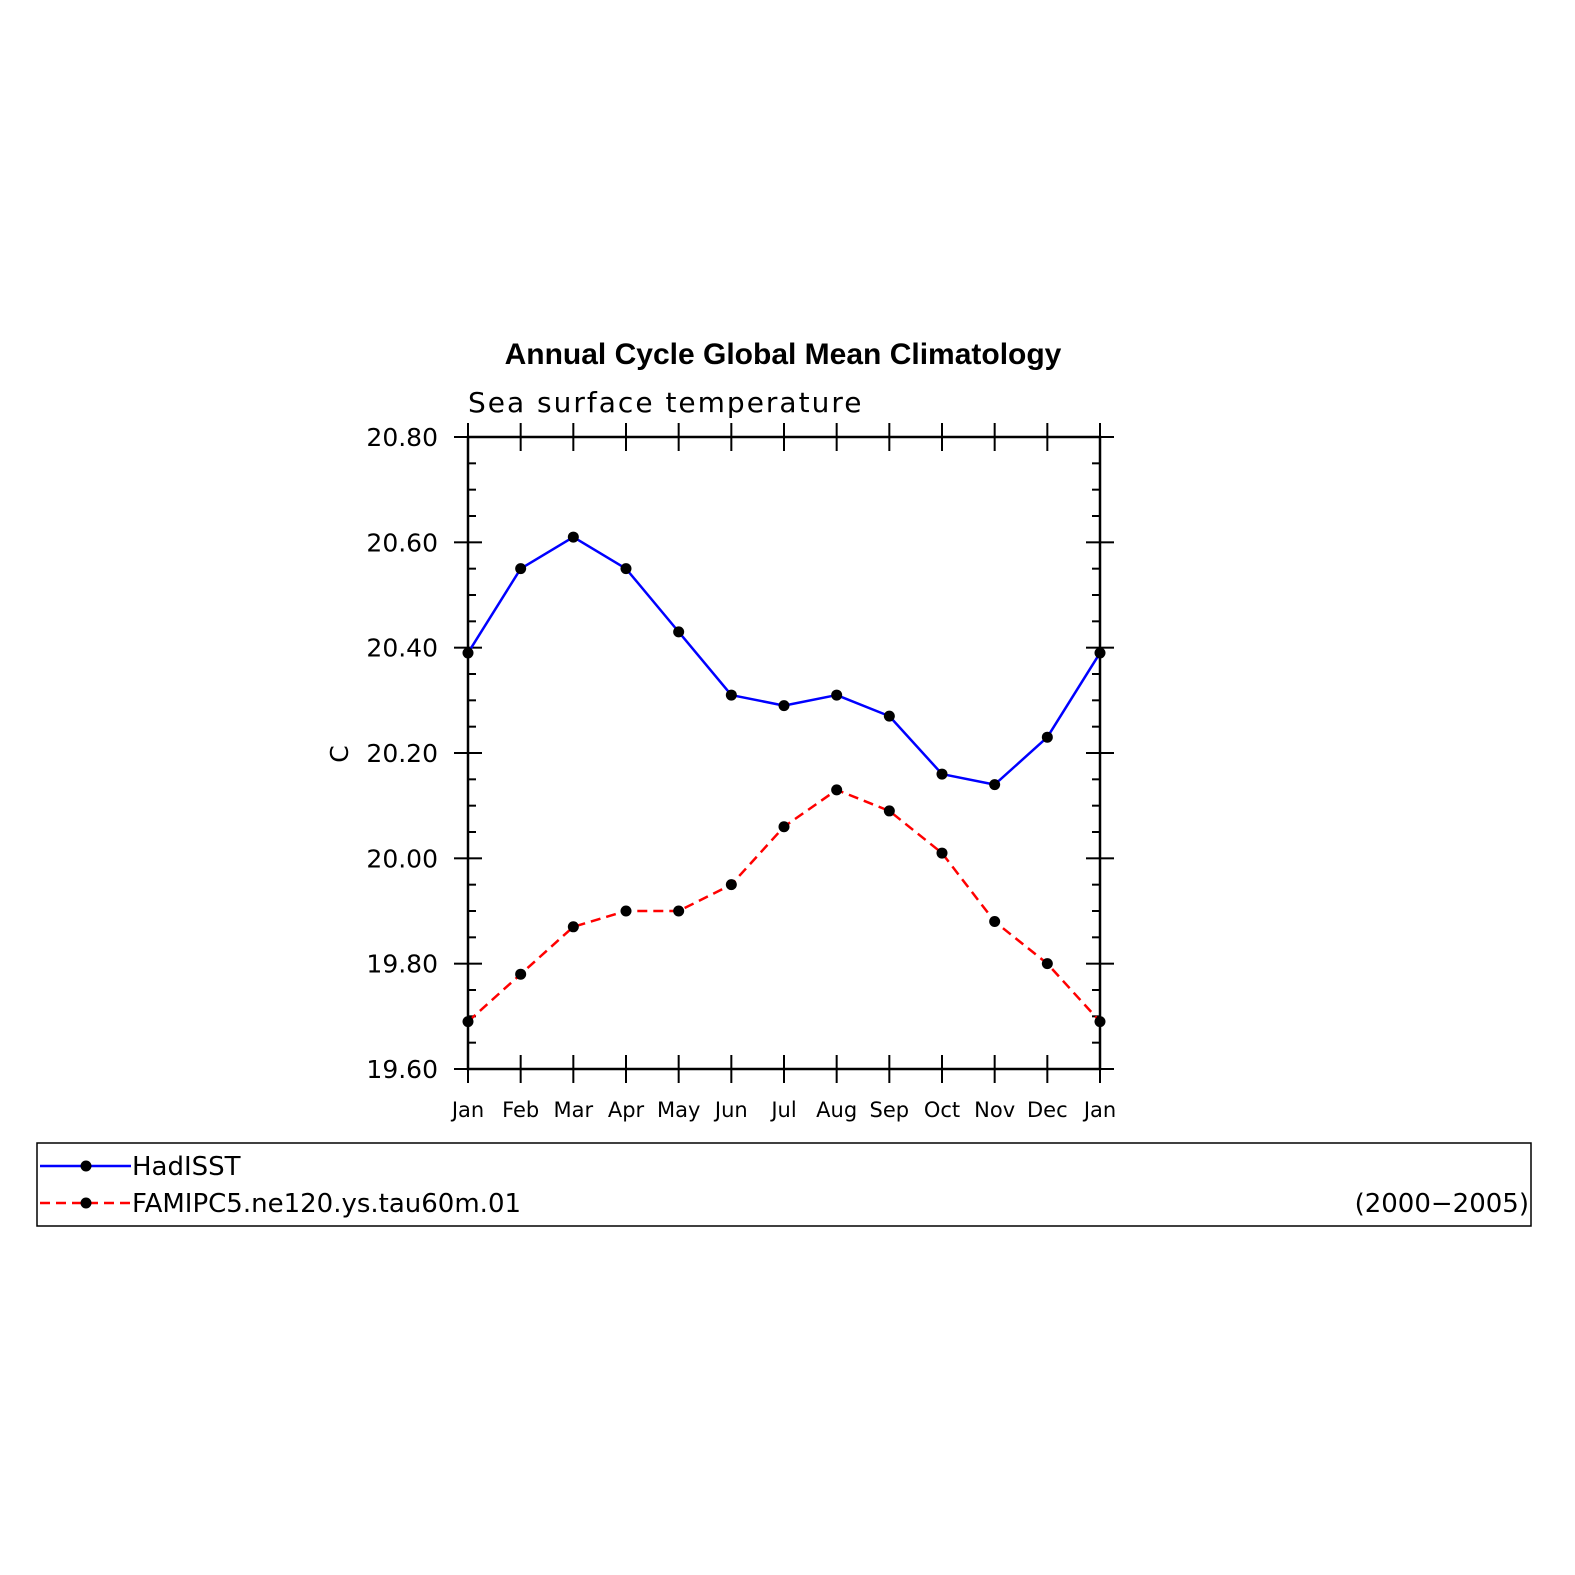 This screenshot has height=1575, width=1575. Describe the element at coordinates (402, 753) in the screenshot. I see `y-tick-label: 20.20` at that location.